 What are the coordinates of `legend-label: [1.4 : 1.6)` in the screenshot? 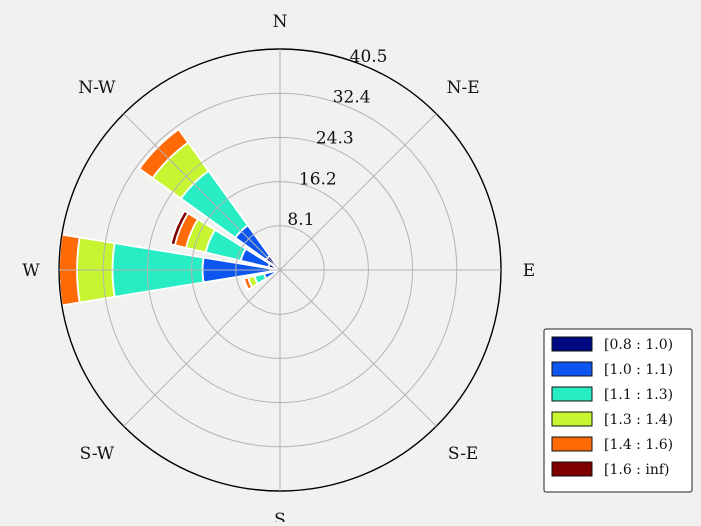 It's located at (638, 445).